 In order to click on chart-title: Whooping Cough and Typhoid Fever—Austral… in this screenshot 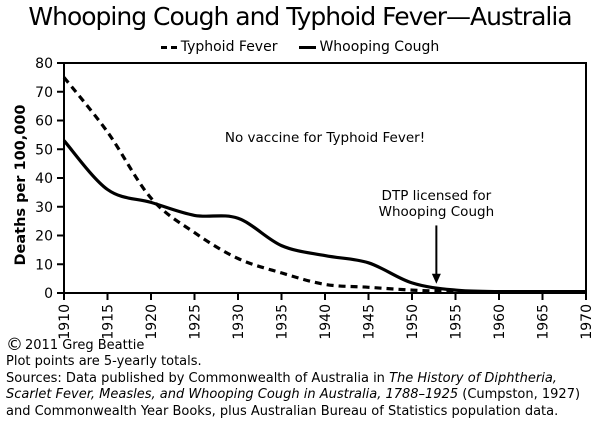, I will do `click(300, 16)`.